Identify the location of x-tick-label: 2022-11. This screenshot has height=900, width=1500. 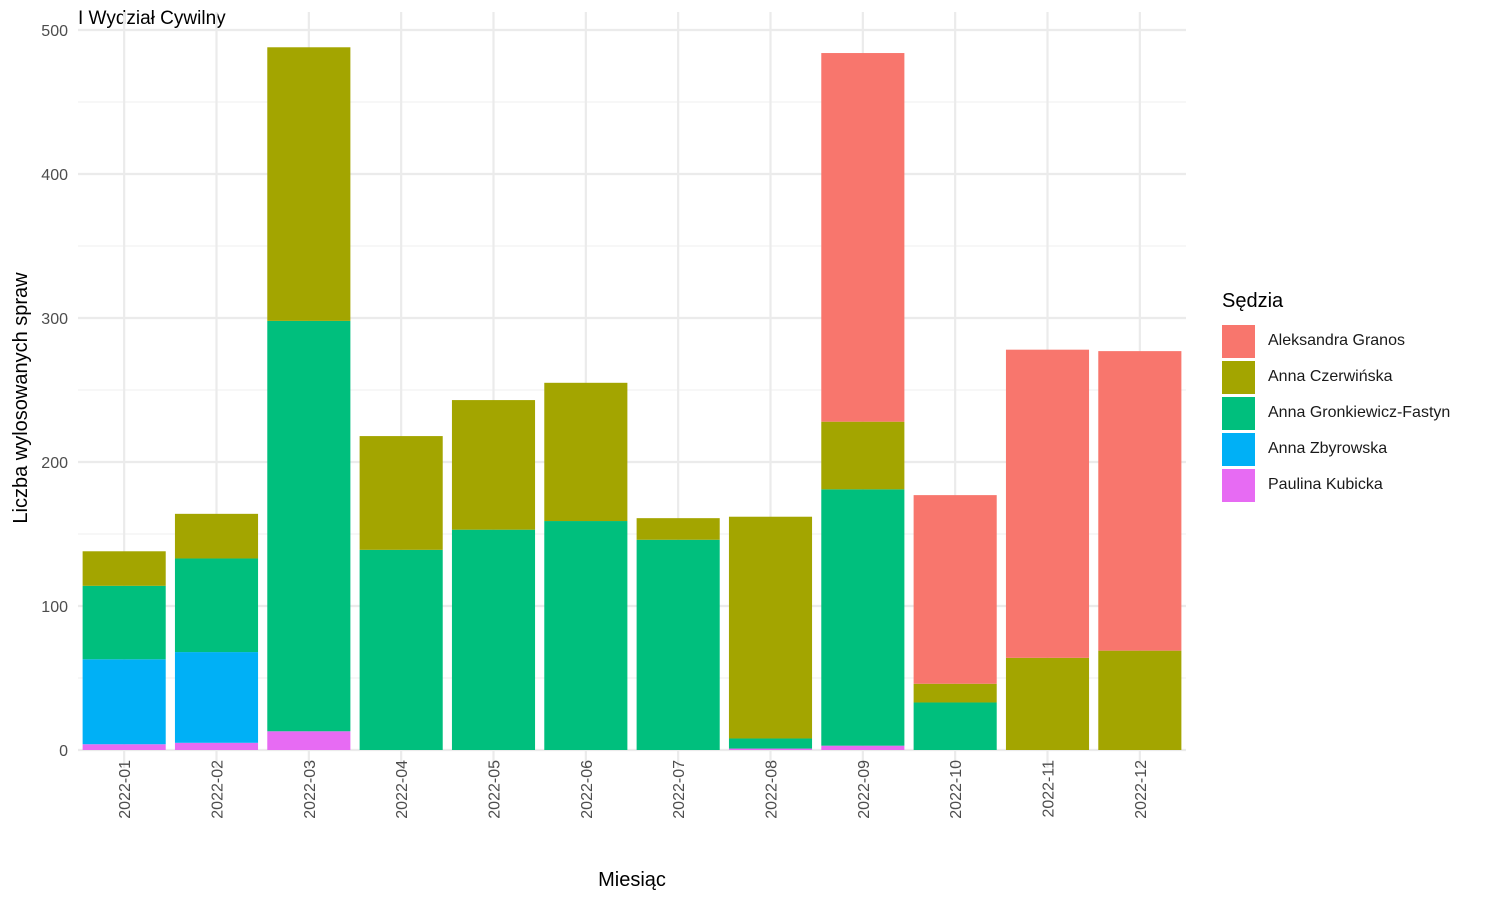
(1049, 789).